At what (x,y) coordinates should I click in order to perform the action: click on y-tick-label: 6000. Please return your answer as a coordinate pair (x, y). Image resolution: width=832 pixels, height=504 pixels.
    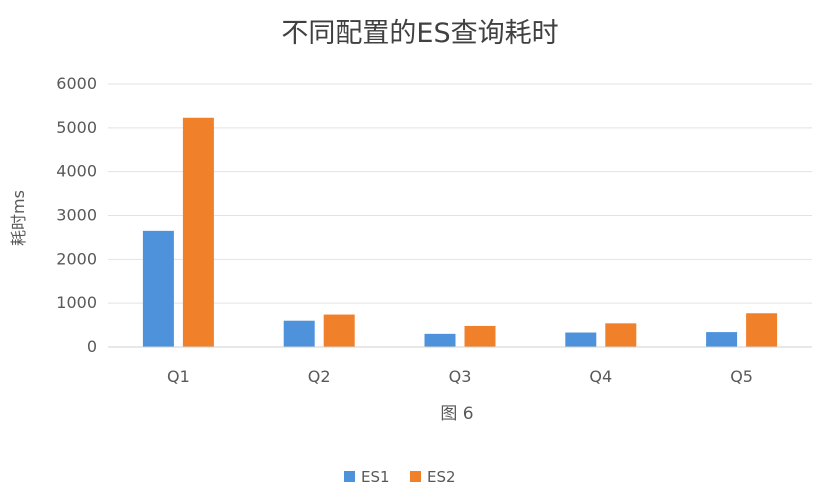
    Looking at the image, I should click on (76, 83).